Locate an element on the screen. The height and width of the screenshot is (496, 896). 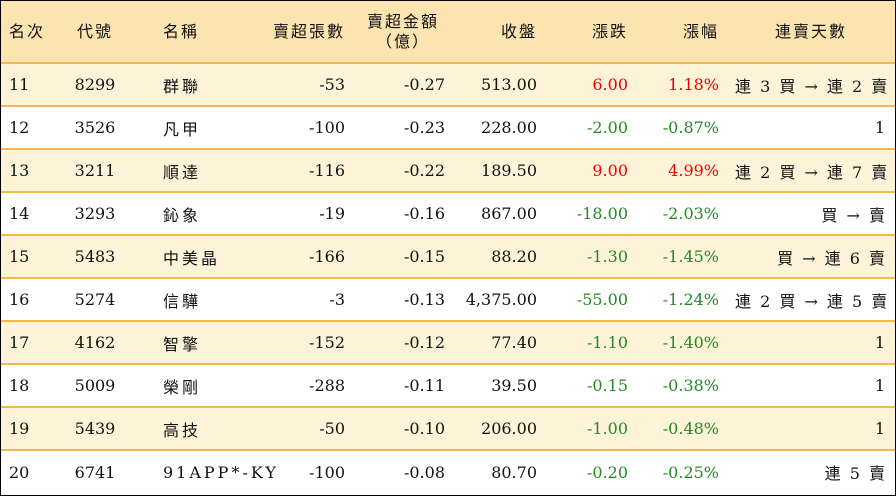
cell-sell-lots: -50 is located at coordinates (332, 428).